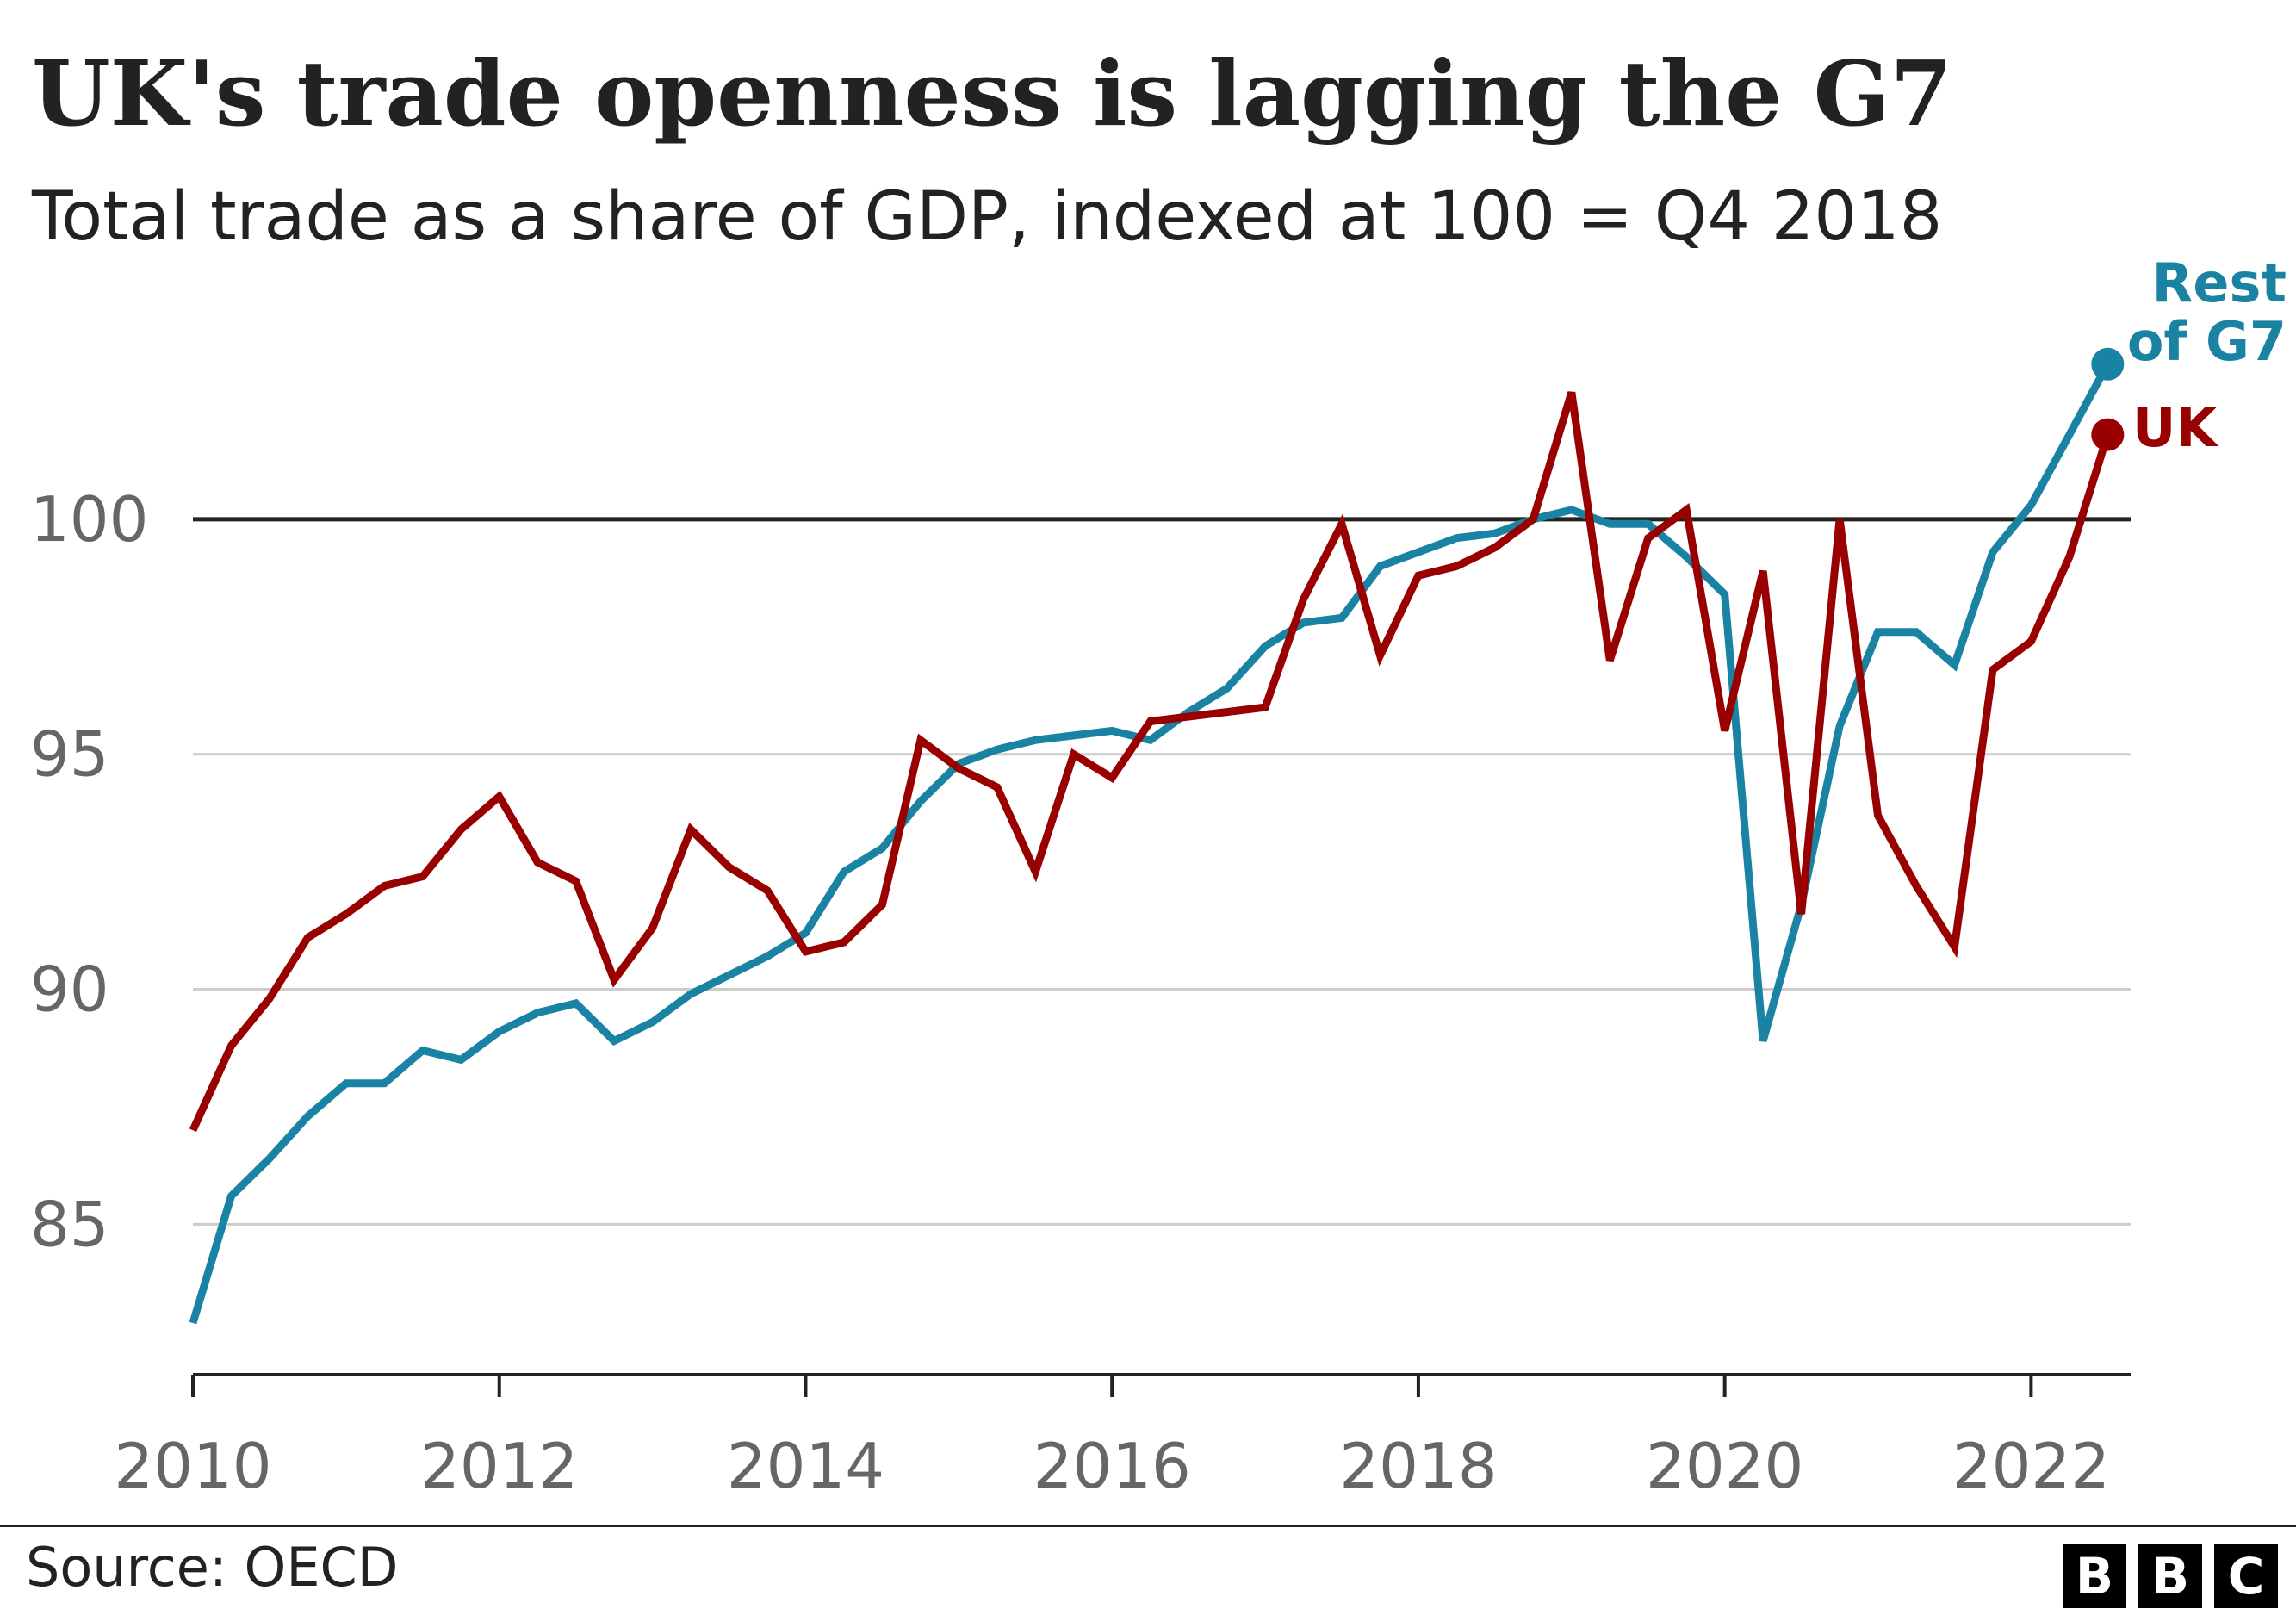  What do you see at coordinates (2246, 1576) in the screenshot?
I see `logo-letter-c: C` at bounding box center [2246, 1576].